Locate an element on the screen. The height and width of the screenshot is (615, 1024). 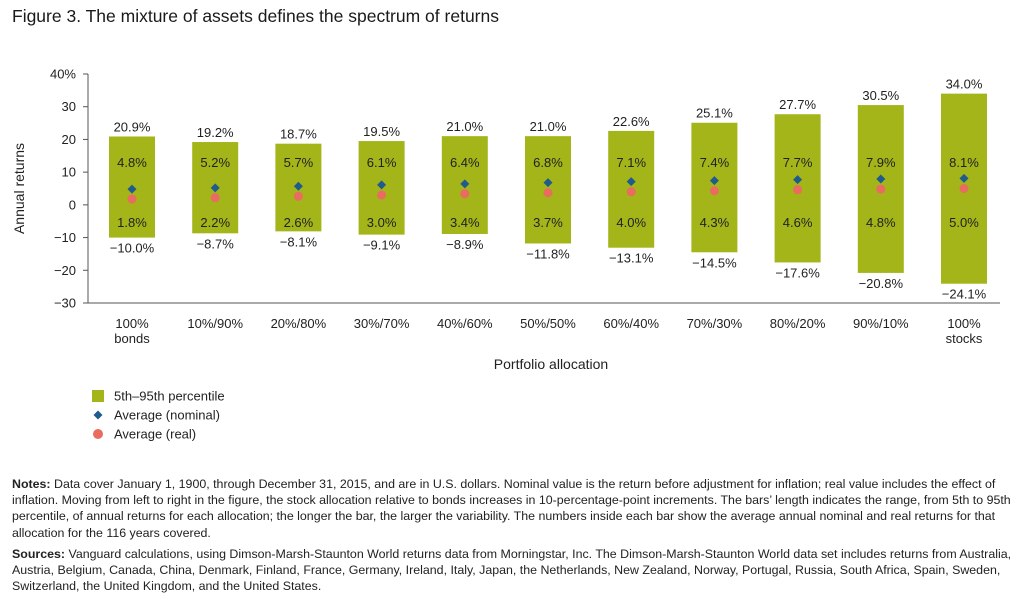
y-tick-label: −10 is located at coordinates (65, 237).